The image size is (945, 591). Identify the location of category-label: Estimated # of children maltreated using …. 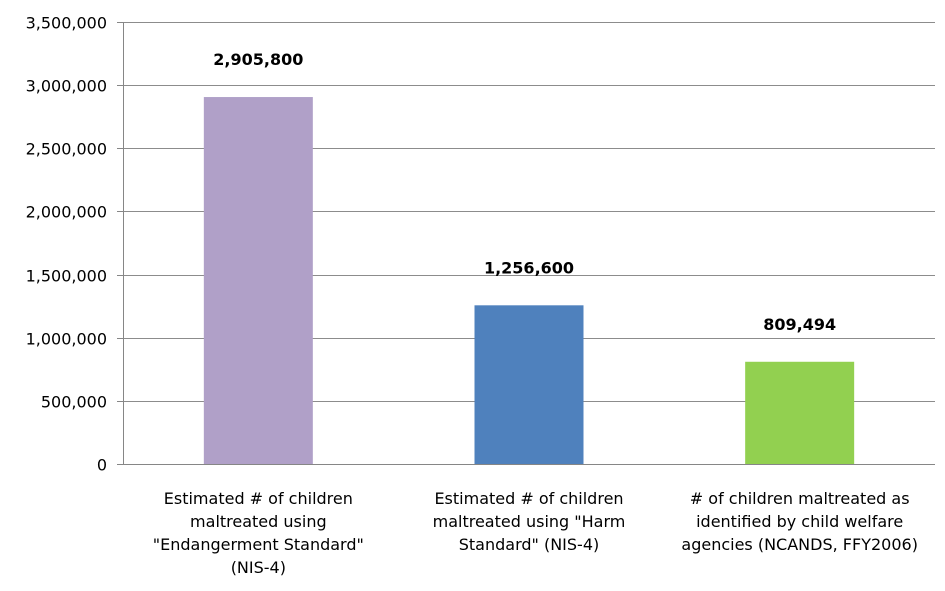
(529, 521).